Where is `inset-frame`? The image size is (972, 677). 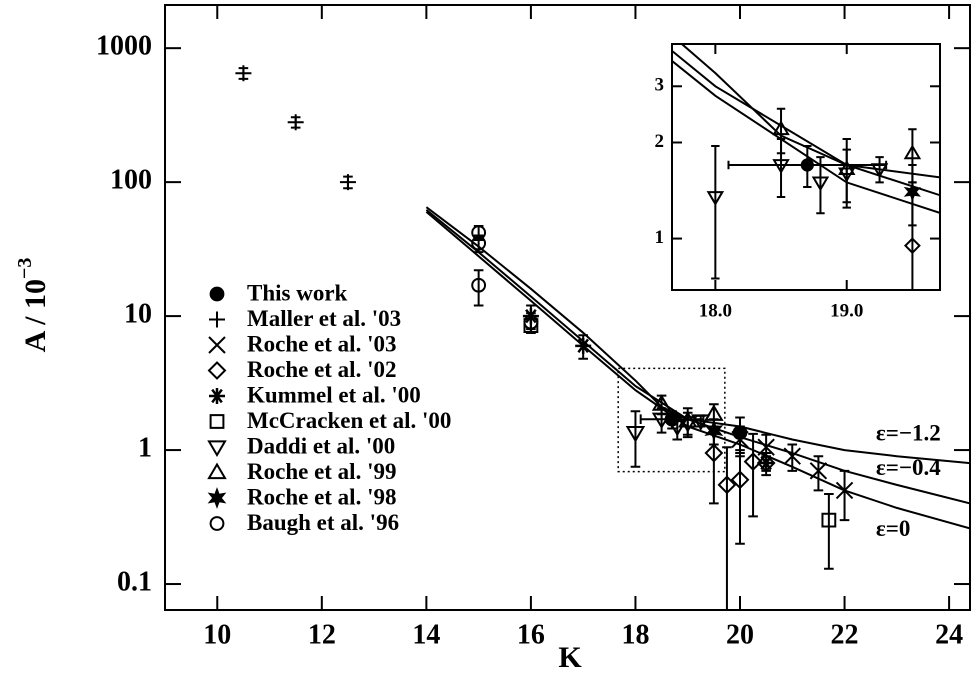 inset-frame is located at coordinates (806, 167).